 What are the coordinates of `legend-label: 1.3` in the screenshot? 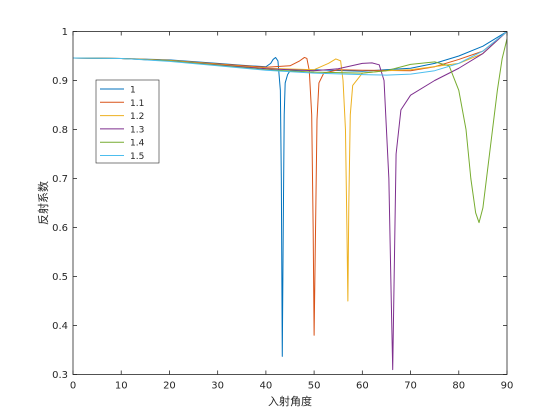 It's located at (137, 130).